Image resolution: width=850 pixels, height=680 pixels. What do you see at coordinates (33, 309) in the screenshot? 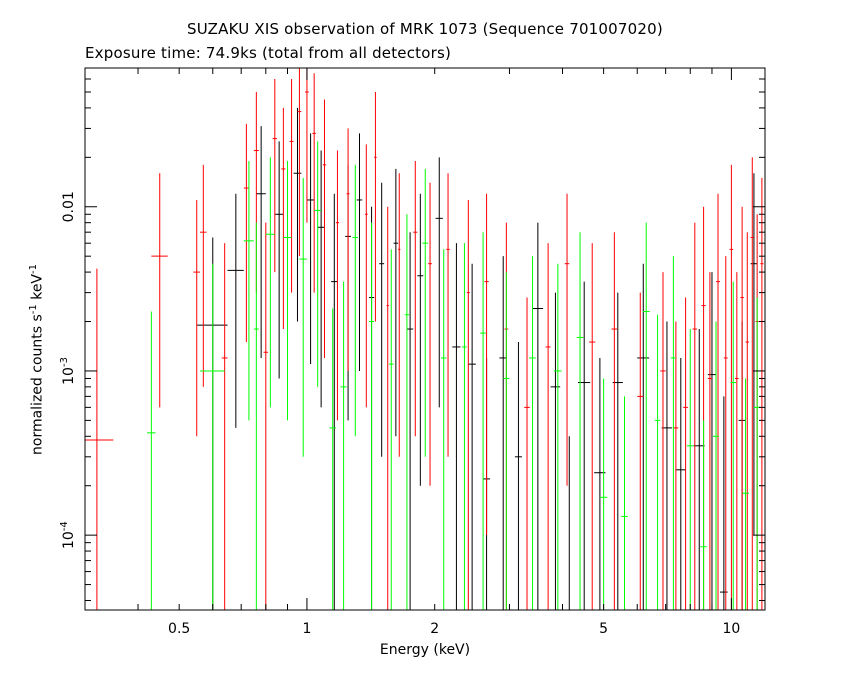
I see `y-axis-label-exp1: -1` at bounding box center [33, 309].